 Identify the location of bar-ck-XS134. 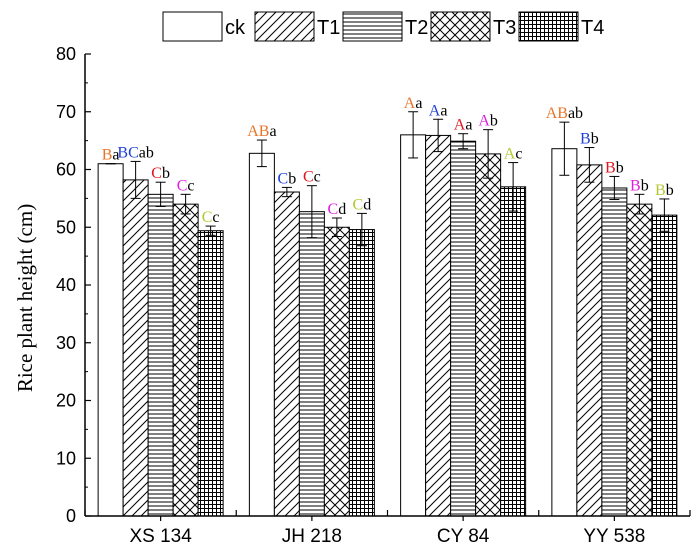
(110, 340).